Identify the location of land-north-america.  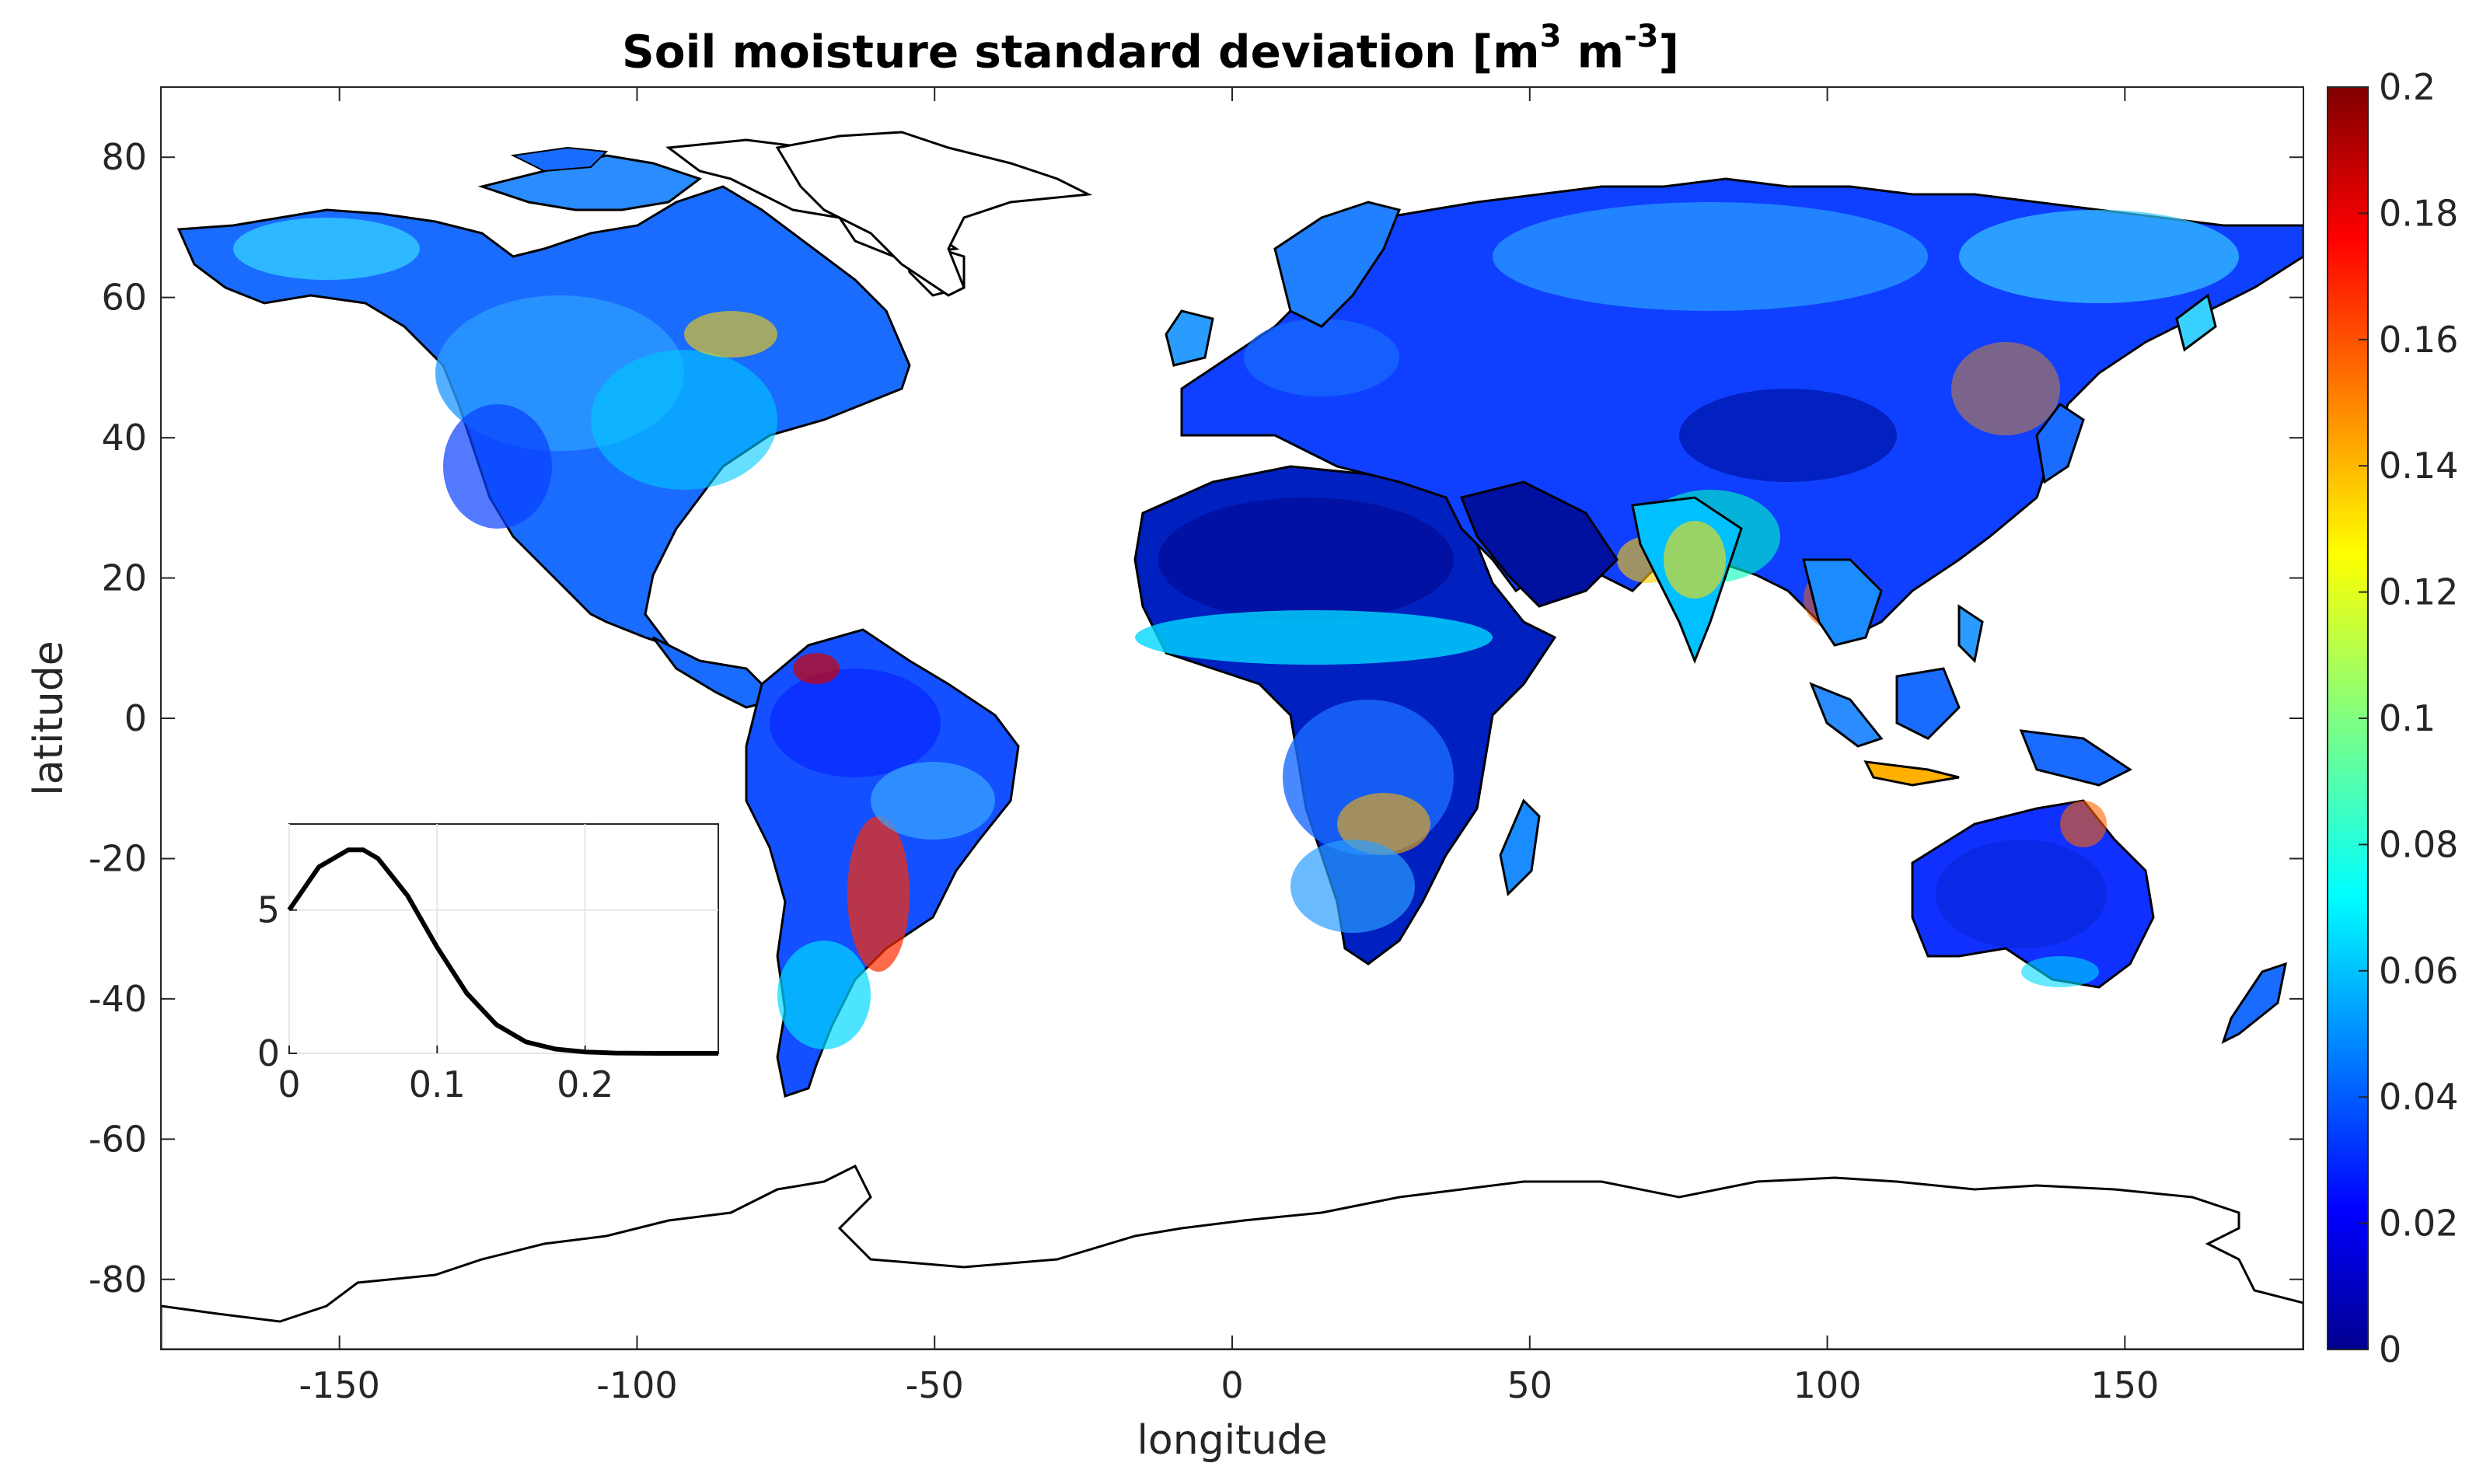
(543, 427).